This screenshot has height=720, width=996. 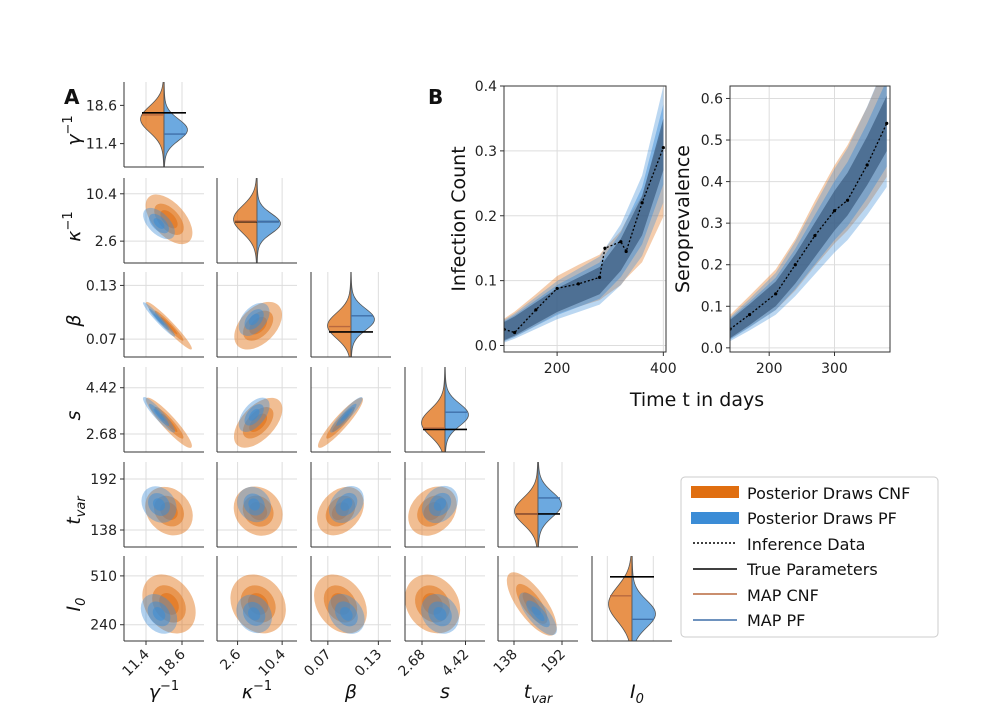 I want to click on x-tick-label-gamma_inv: 18.6, so click(x=171, y=662).